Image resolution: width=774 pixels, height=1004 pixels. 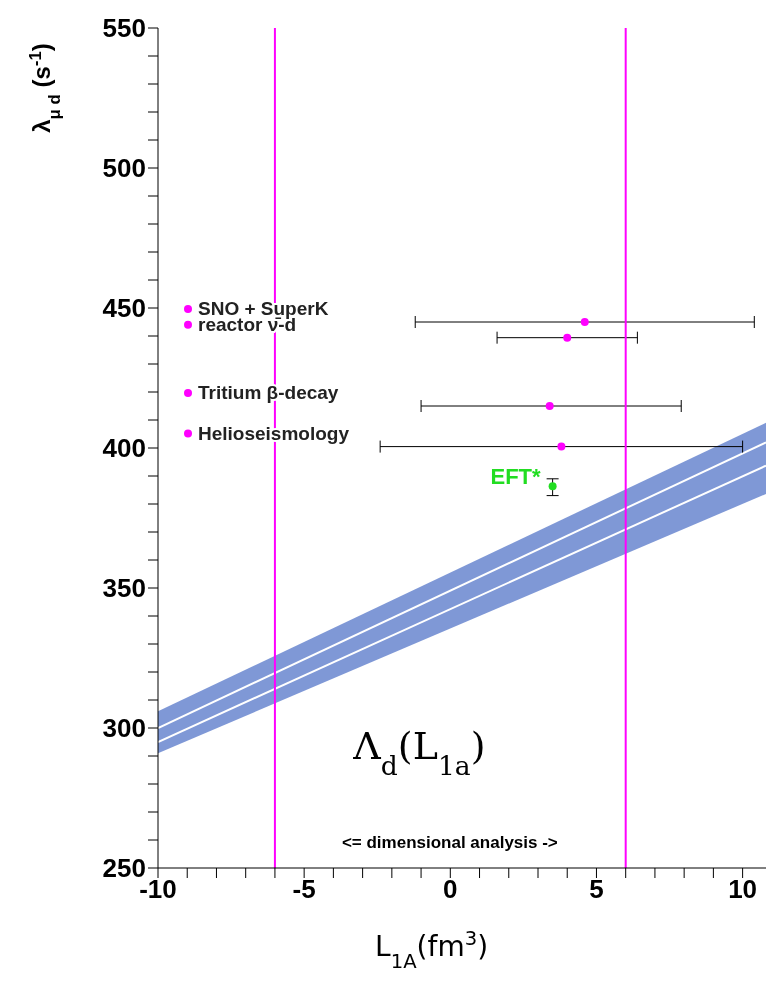 What do you see at coordinates (124, 448) in the screenshot?
I see `y-tick-label: 400` at bounding box center [124, 448].